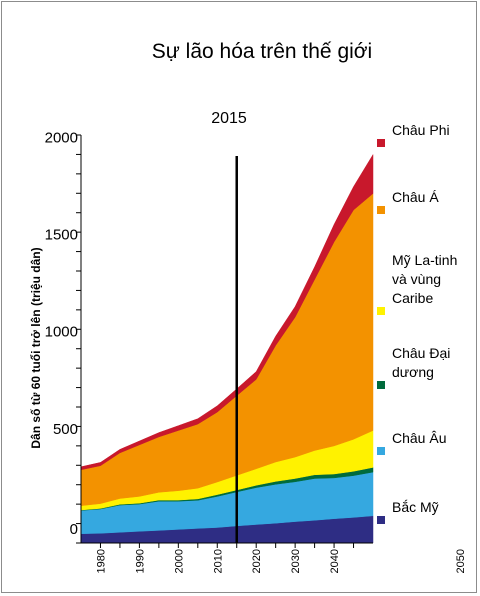 Image resolution: width=480 pixels, height=596 pixels. Describe the element at coordinates (65, 429) in the screenshot. I see `y-tick-label: 500` at that location.